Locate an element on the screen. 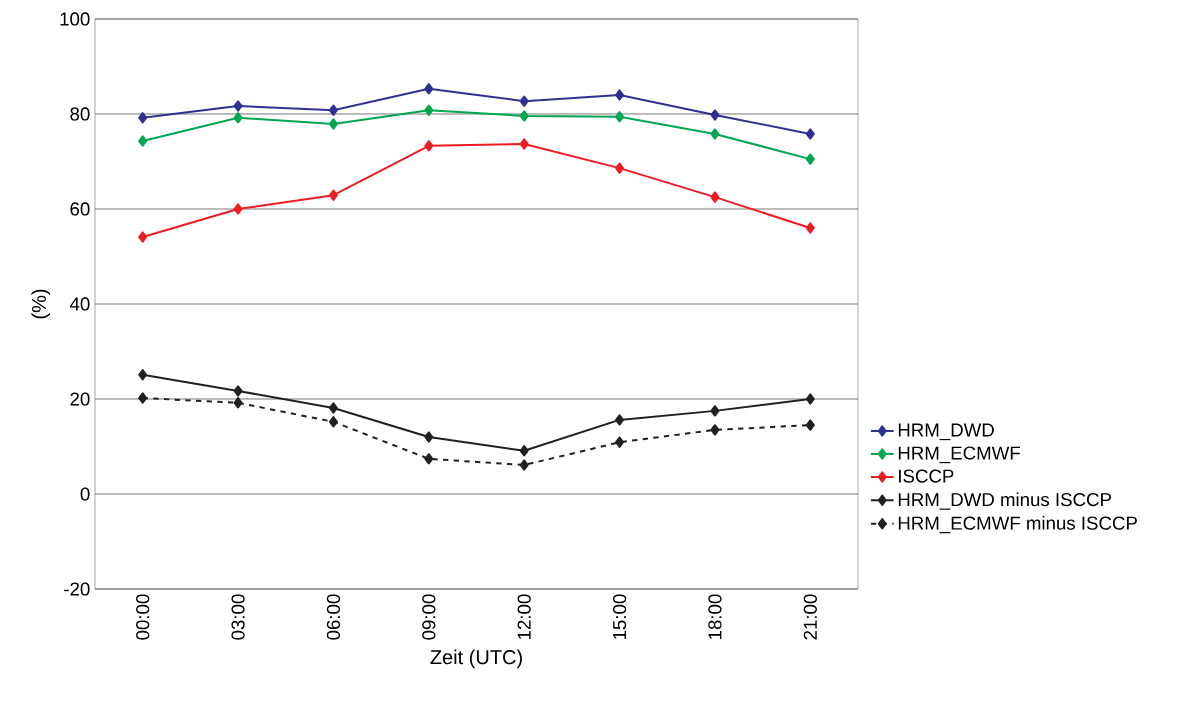 The image size is (1189, 722). x-tick-label: 09:00 is located at coordinates (429, 617).